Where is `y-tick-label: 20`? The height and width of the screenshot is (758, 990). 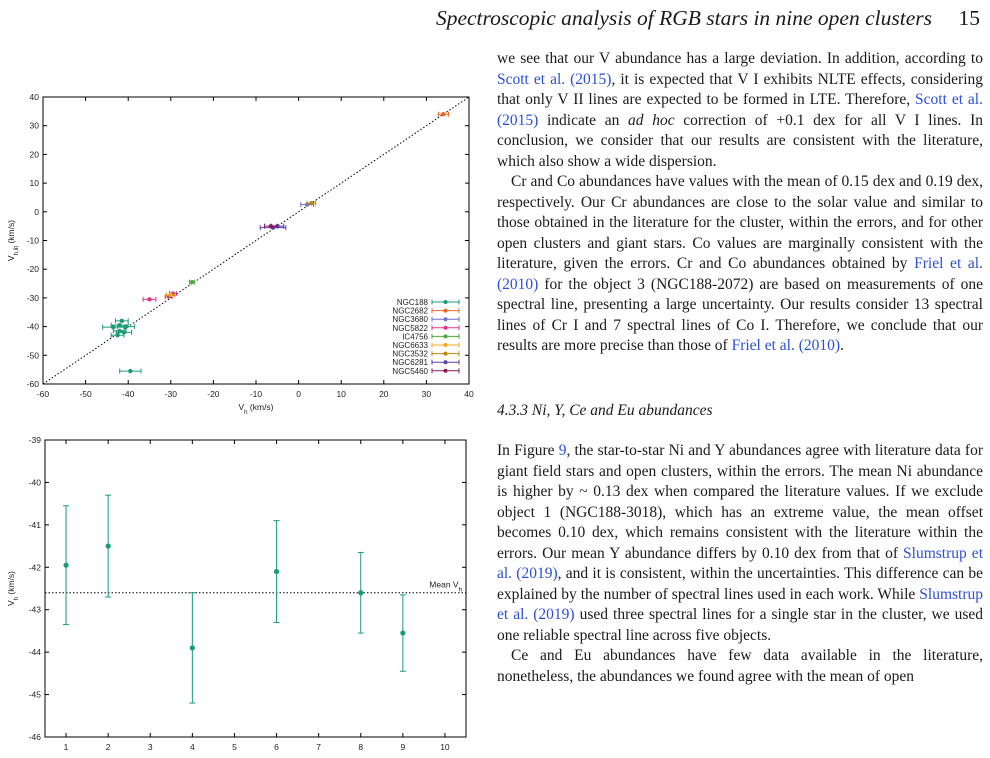 y-tick-label: 20 is located at coordinates (35, 154).